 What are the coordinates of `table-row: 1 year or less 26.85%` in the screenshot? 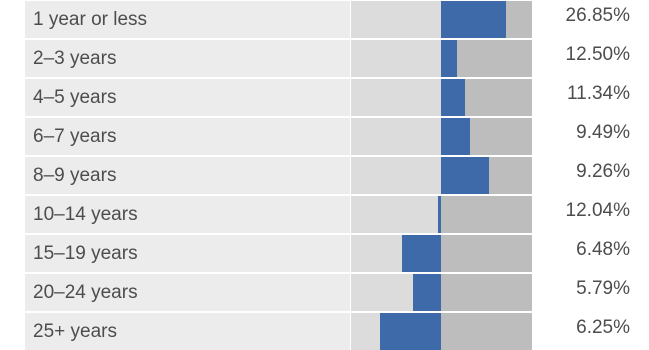 It's located at (324, 19).